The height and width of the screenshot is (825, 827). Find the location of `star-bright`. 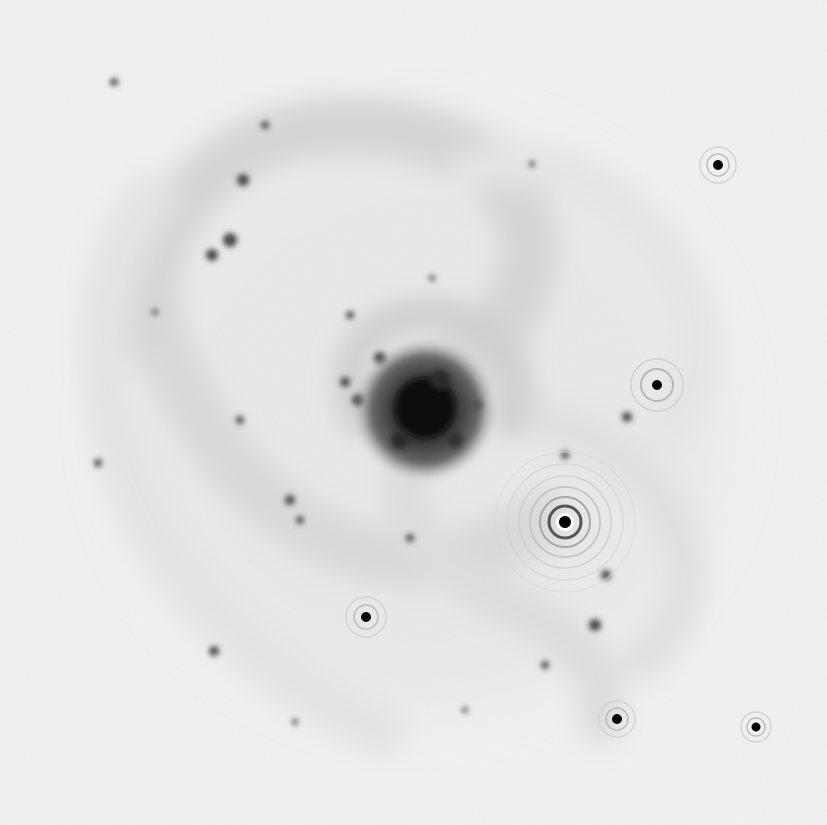

star-bright is located at coordinates (565, 522).